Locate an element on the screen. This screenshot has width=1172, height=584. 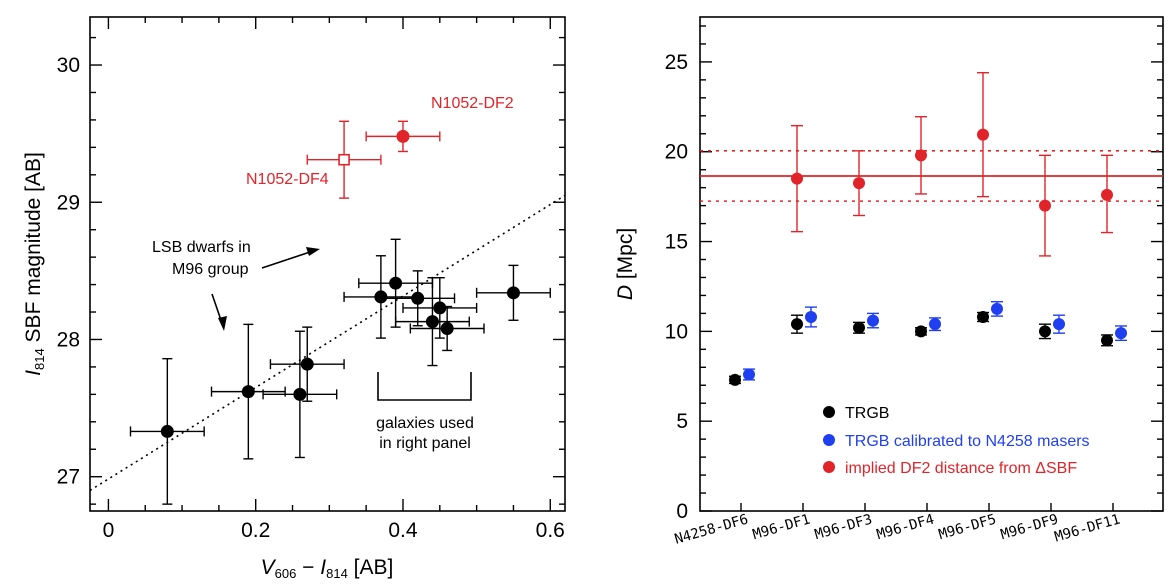
y-tick-label: 25 is located at coordinates (676, 62).